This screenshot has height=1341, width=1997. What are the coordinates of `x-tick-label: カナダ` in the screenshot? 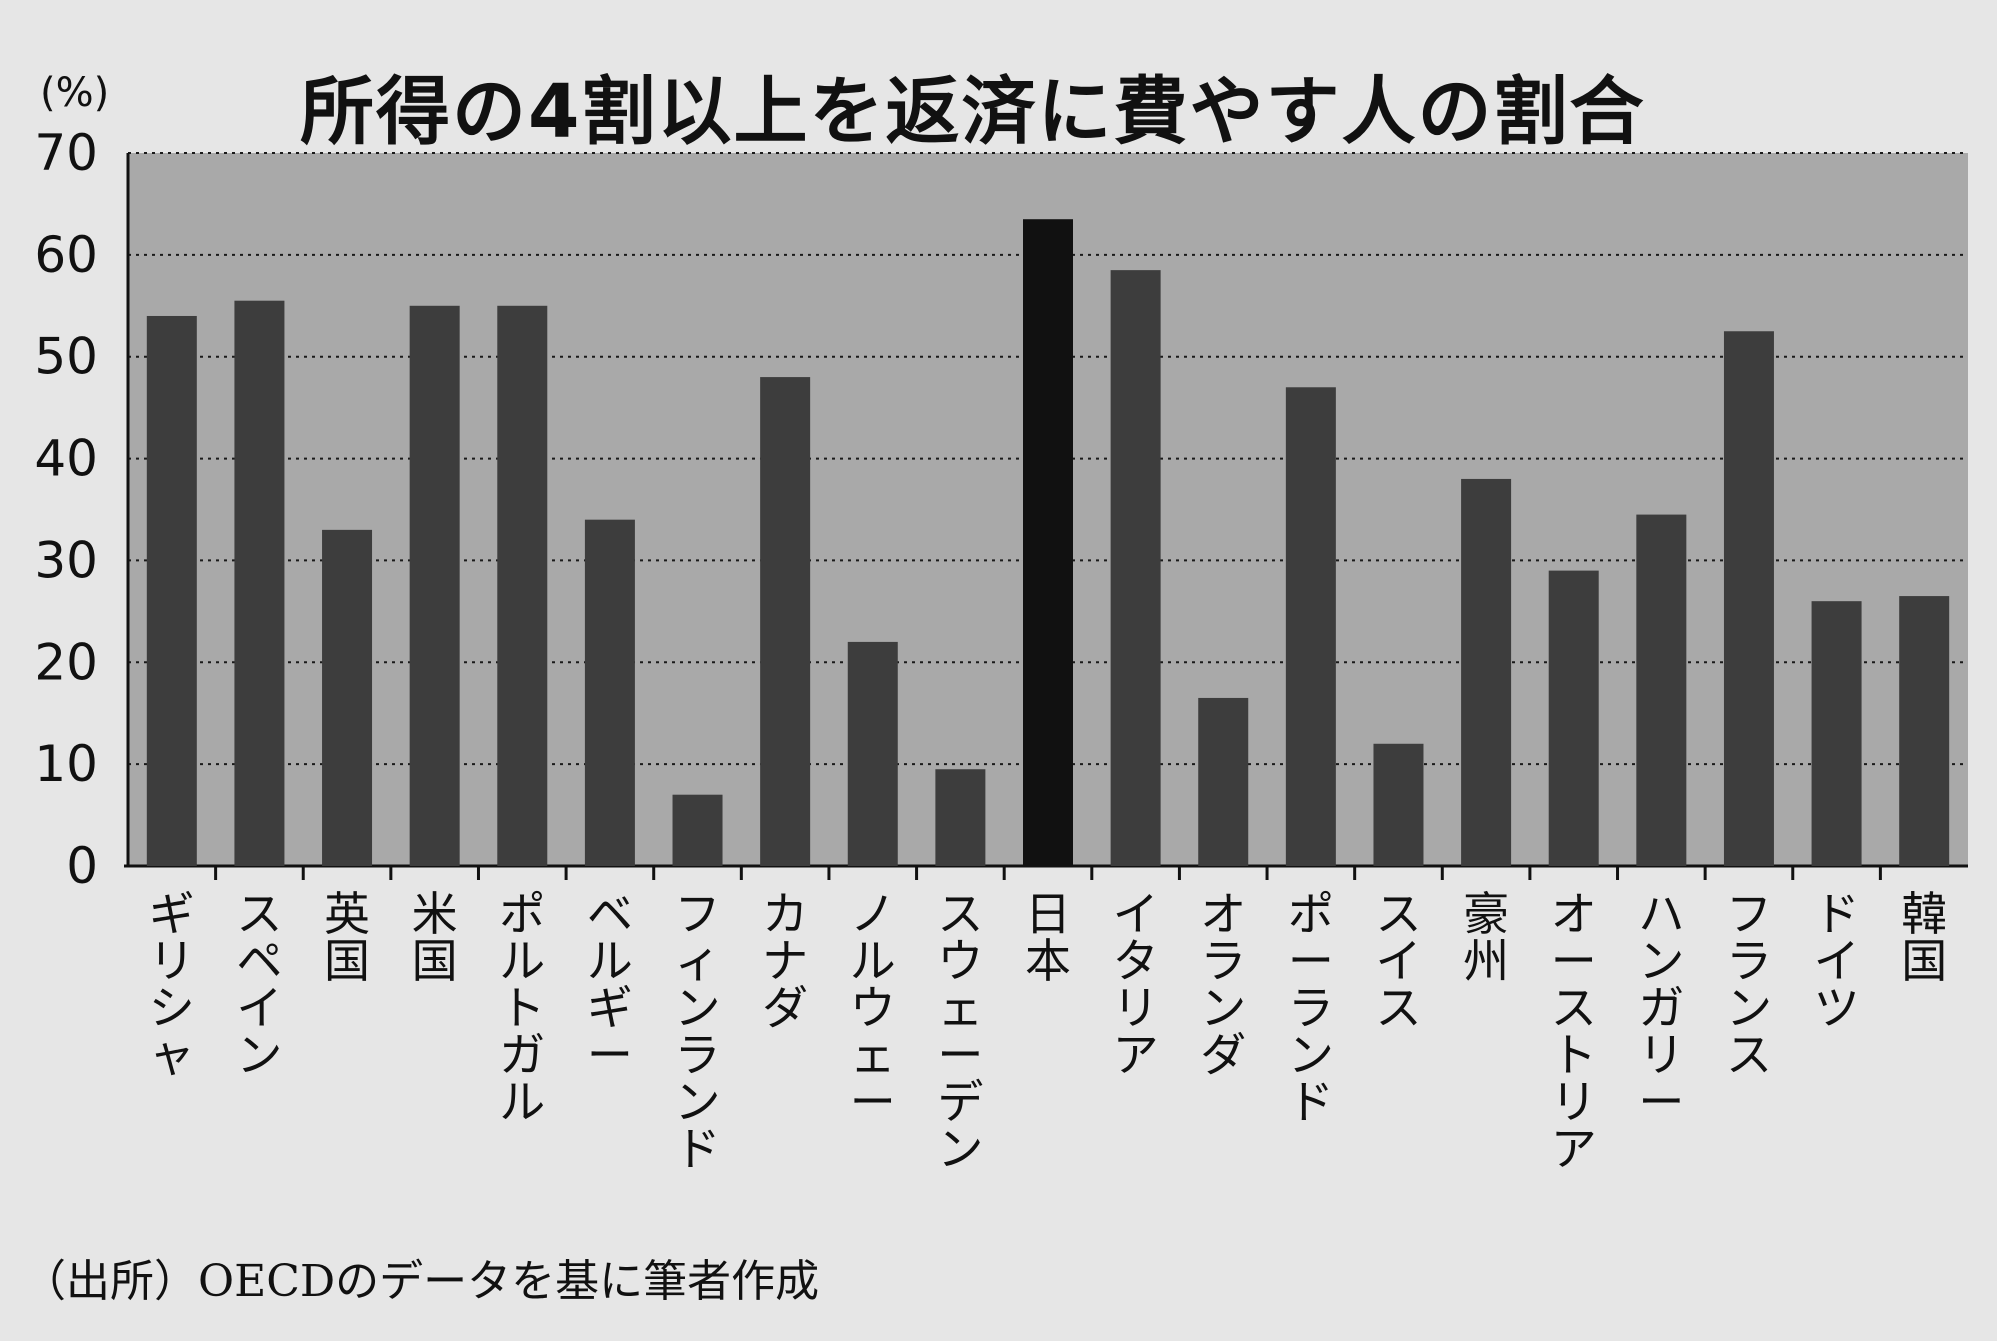 It's located at (785, 961).